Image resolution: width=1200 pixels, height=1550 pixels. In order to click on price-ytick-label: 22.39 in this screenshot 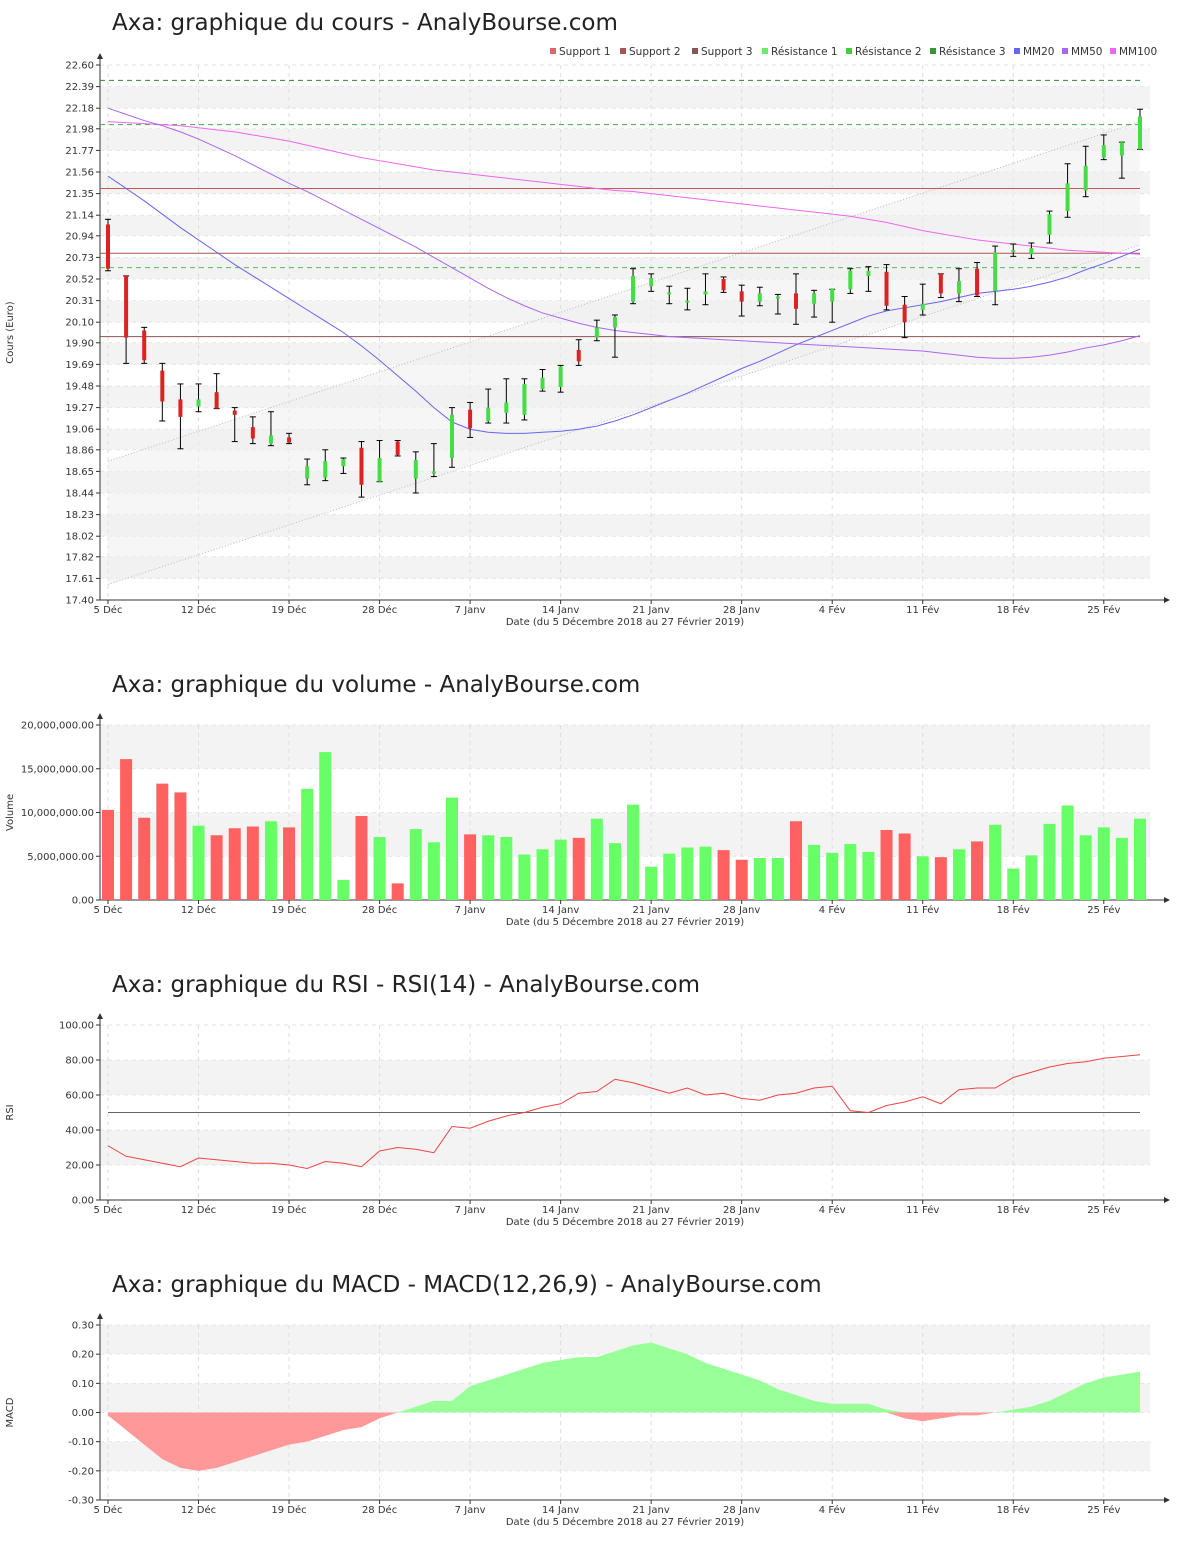, I will do `click(79, 87)`.